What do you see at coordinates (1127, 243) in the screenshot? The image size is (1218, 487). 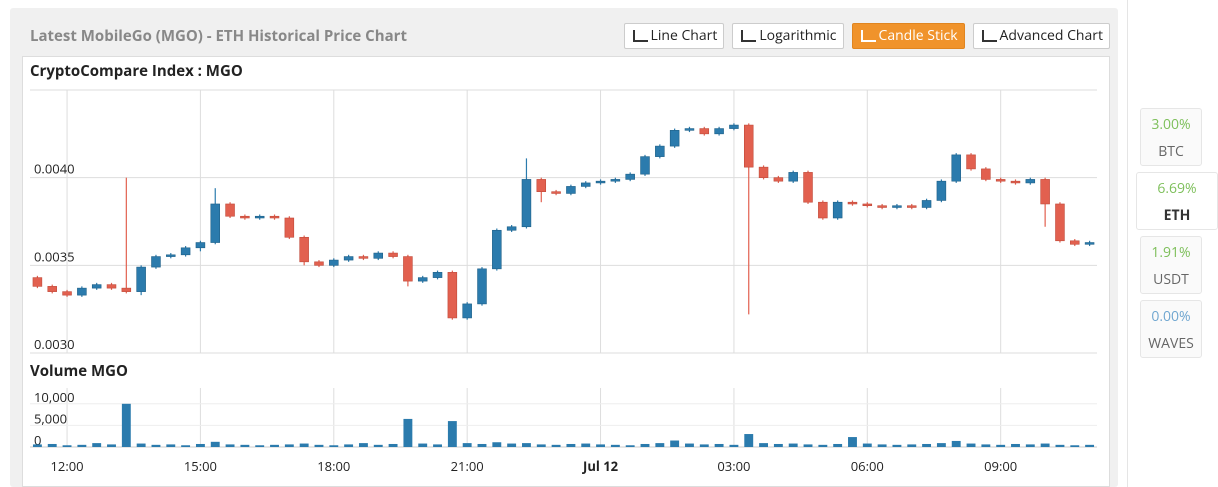 I see `divider` at bounding box center [1127, 243].